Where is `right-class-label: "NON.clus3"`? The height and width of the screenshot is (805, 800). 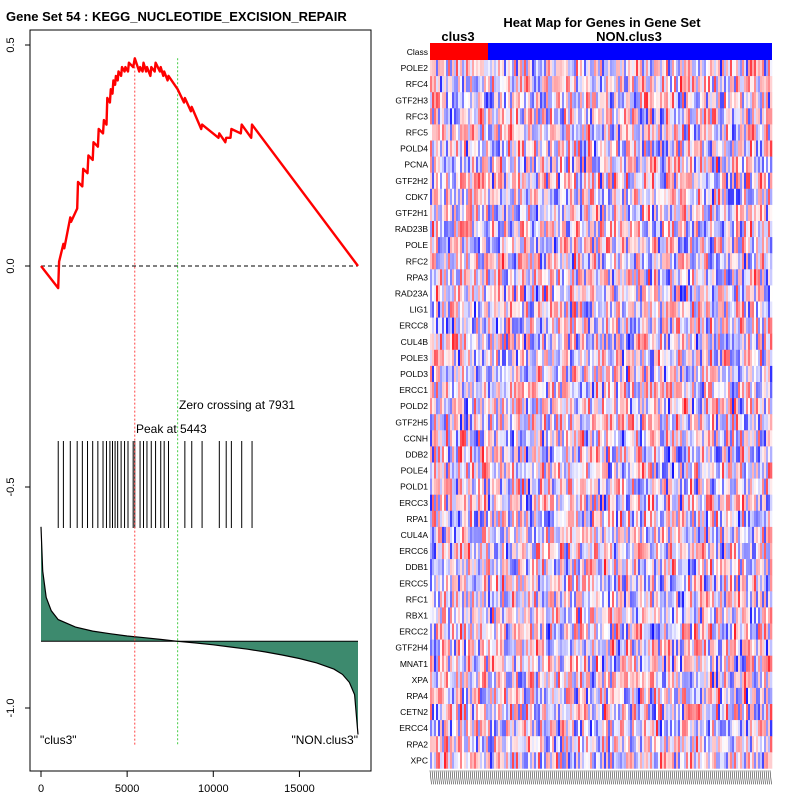 right-class-label: "NON.clus3" is located at coordinates (324, 740).